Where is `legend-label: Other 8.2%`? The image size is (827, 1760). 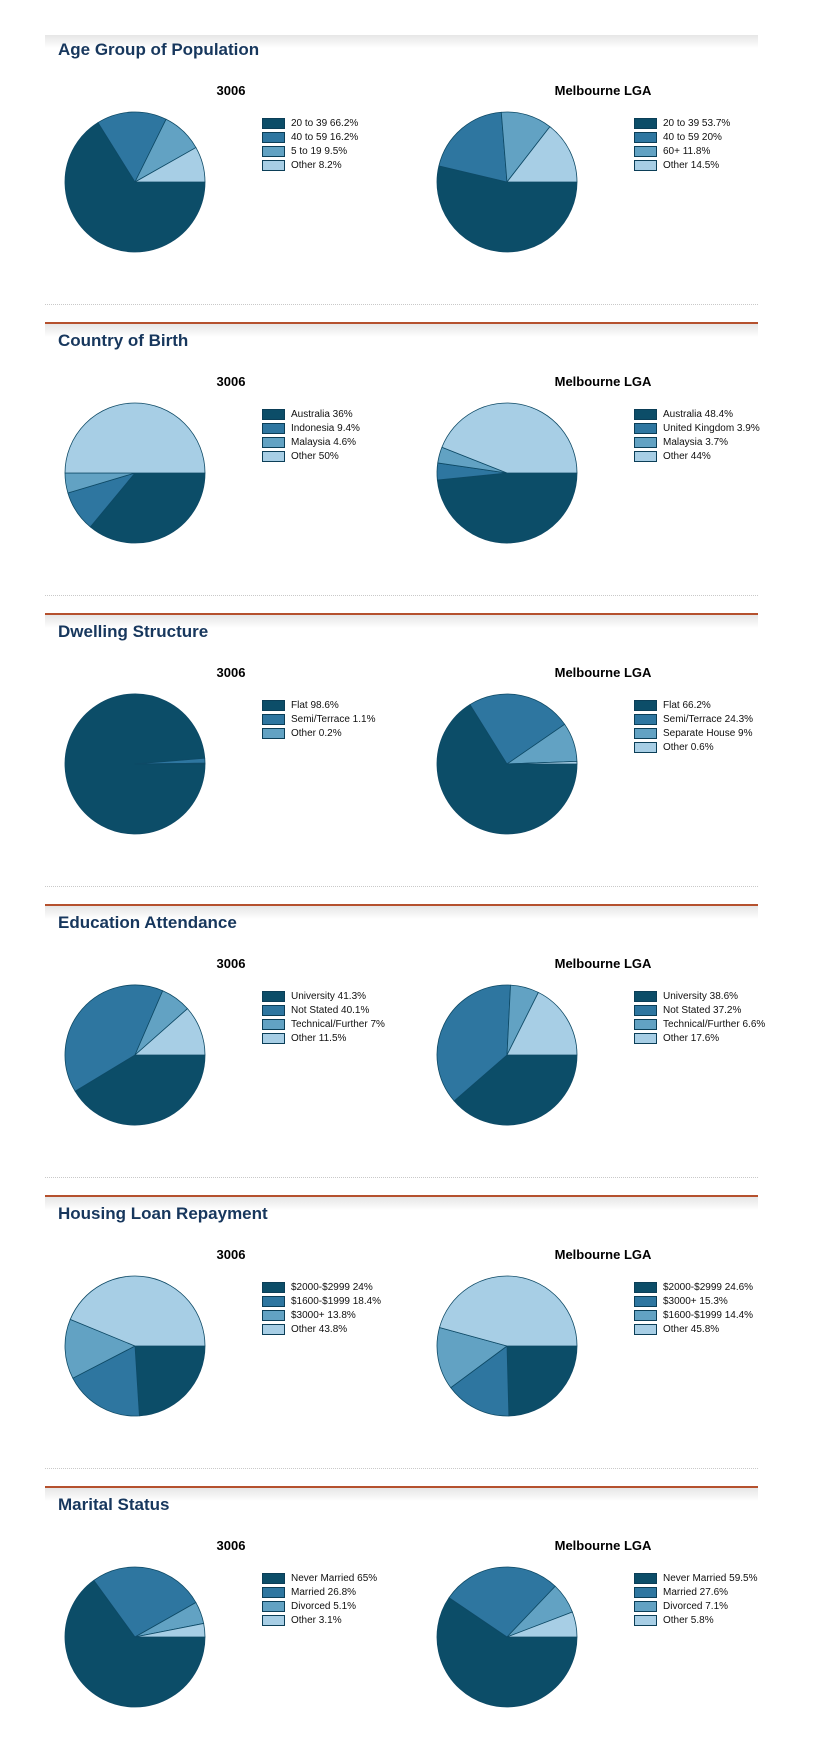 legend-label: Other 8.2% is located at coordinates (316, 165).